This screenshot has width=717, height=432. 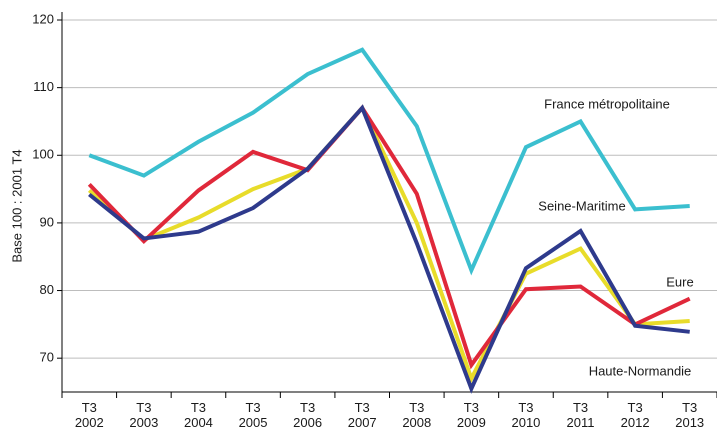 What do you see at coordinates (690, 415) in the screenshot?
I see `x-tick-label: T3 2013` at bounding box center [690, 415].